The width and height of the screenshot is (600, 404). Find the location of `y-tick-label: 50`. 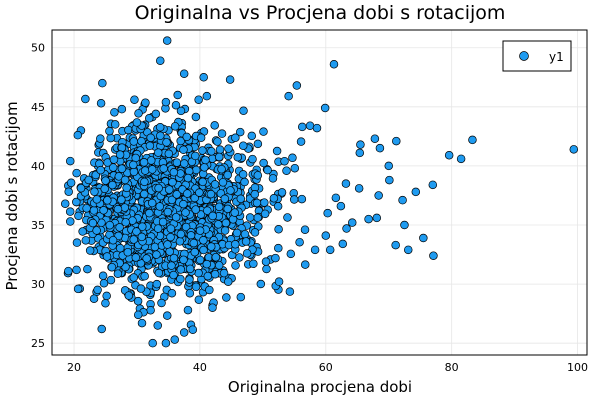

y-tick-label: 50 is located at coordinates (38, 48).